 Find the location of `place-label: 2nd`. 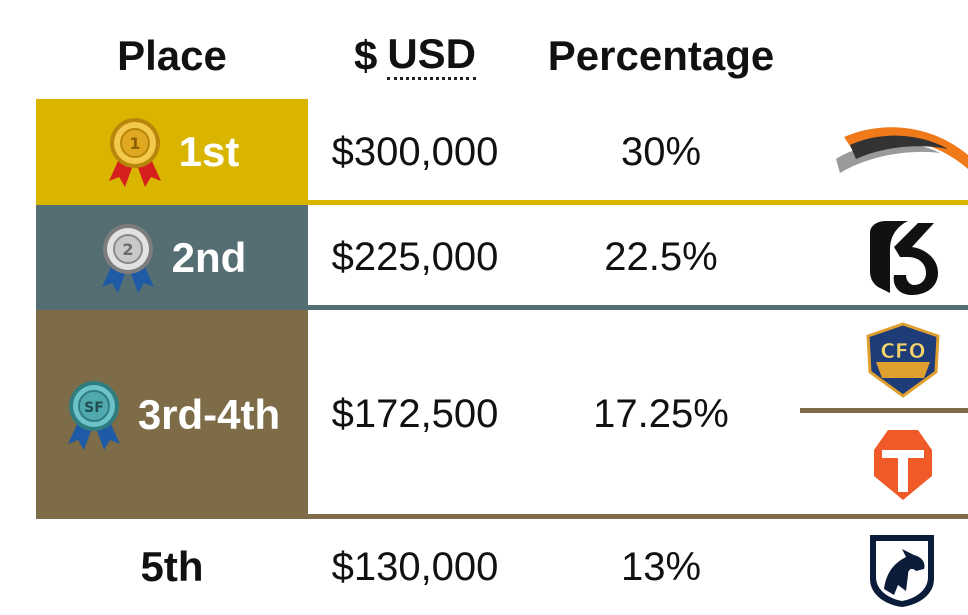

place-label: 2nd is located at coordinates (209, 257).